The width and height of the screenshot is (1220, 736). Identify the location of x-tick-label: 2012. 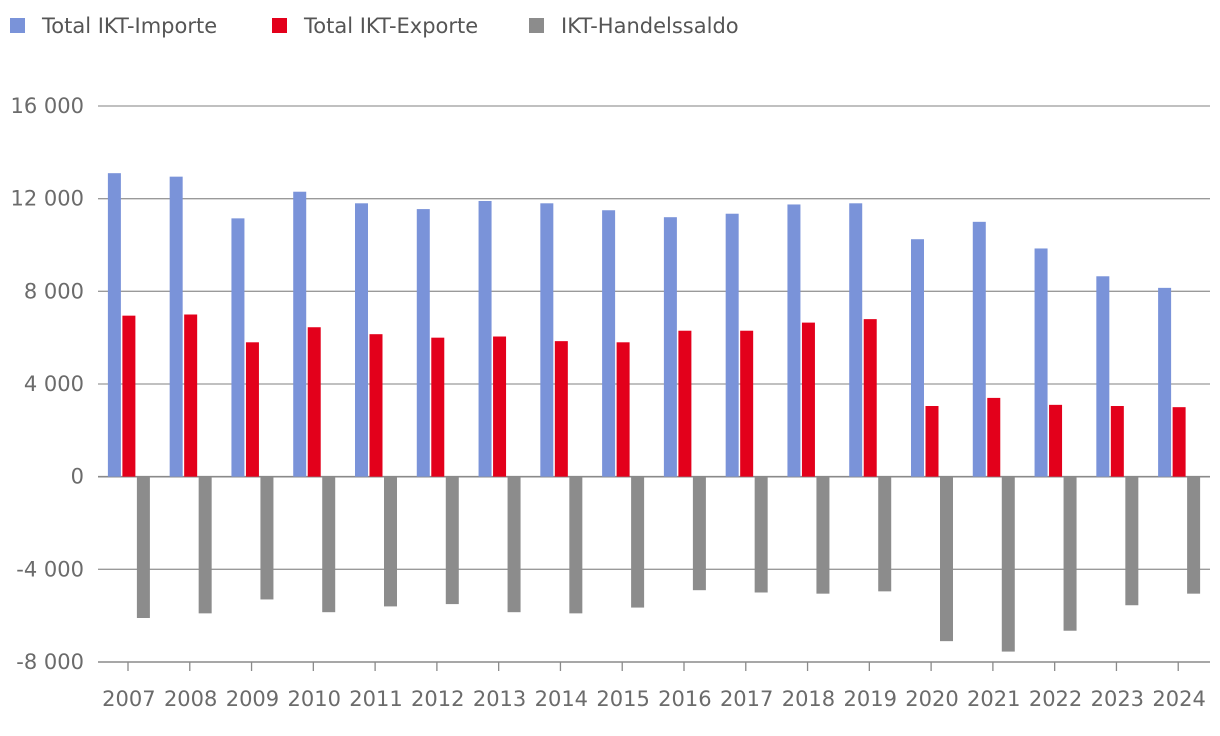
(437, 699).